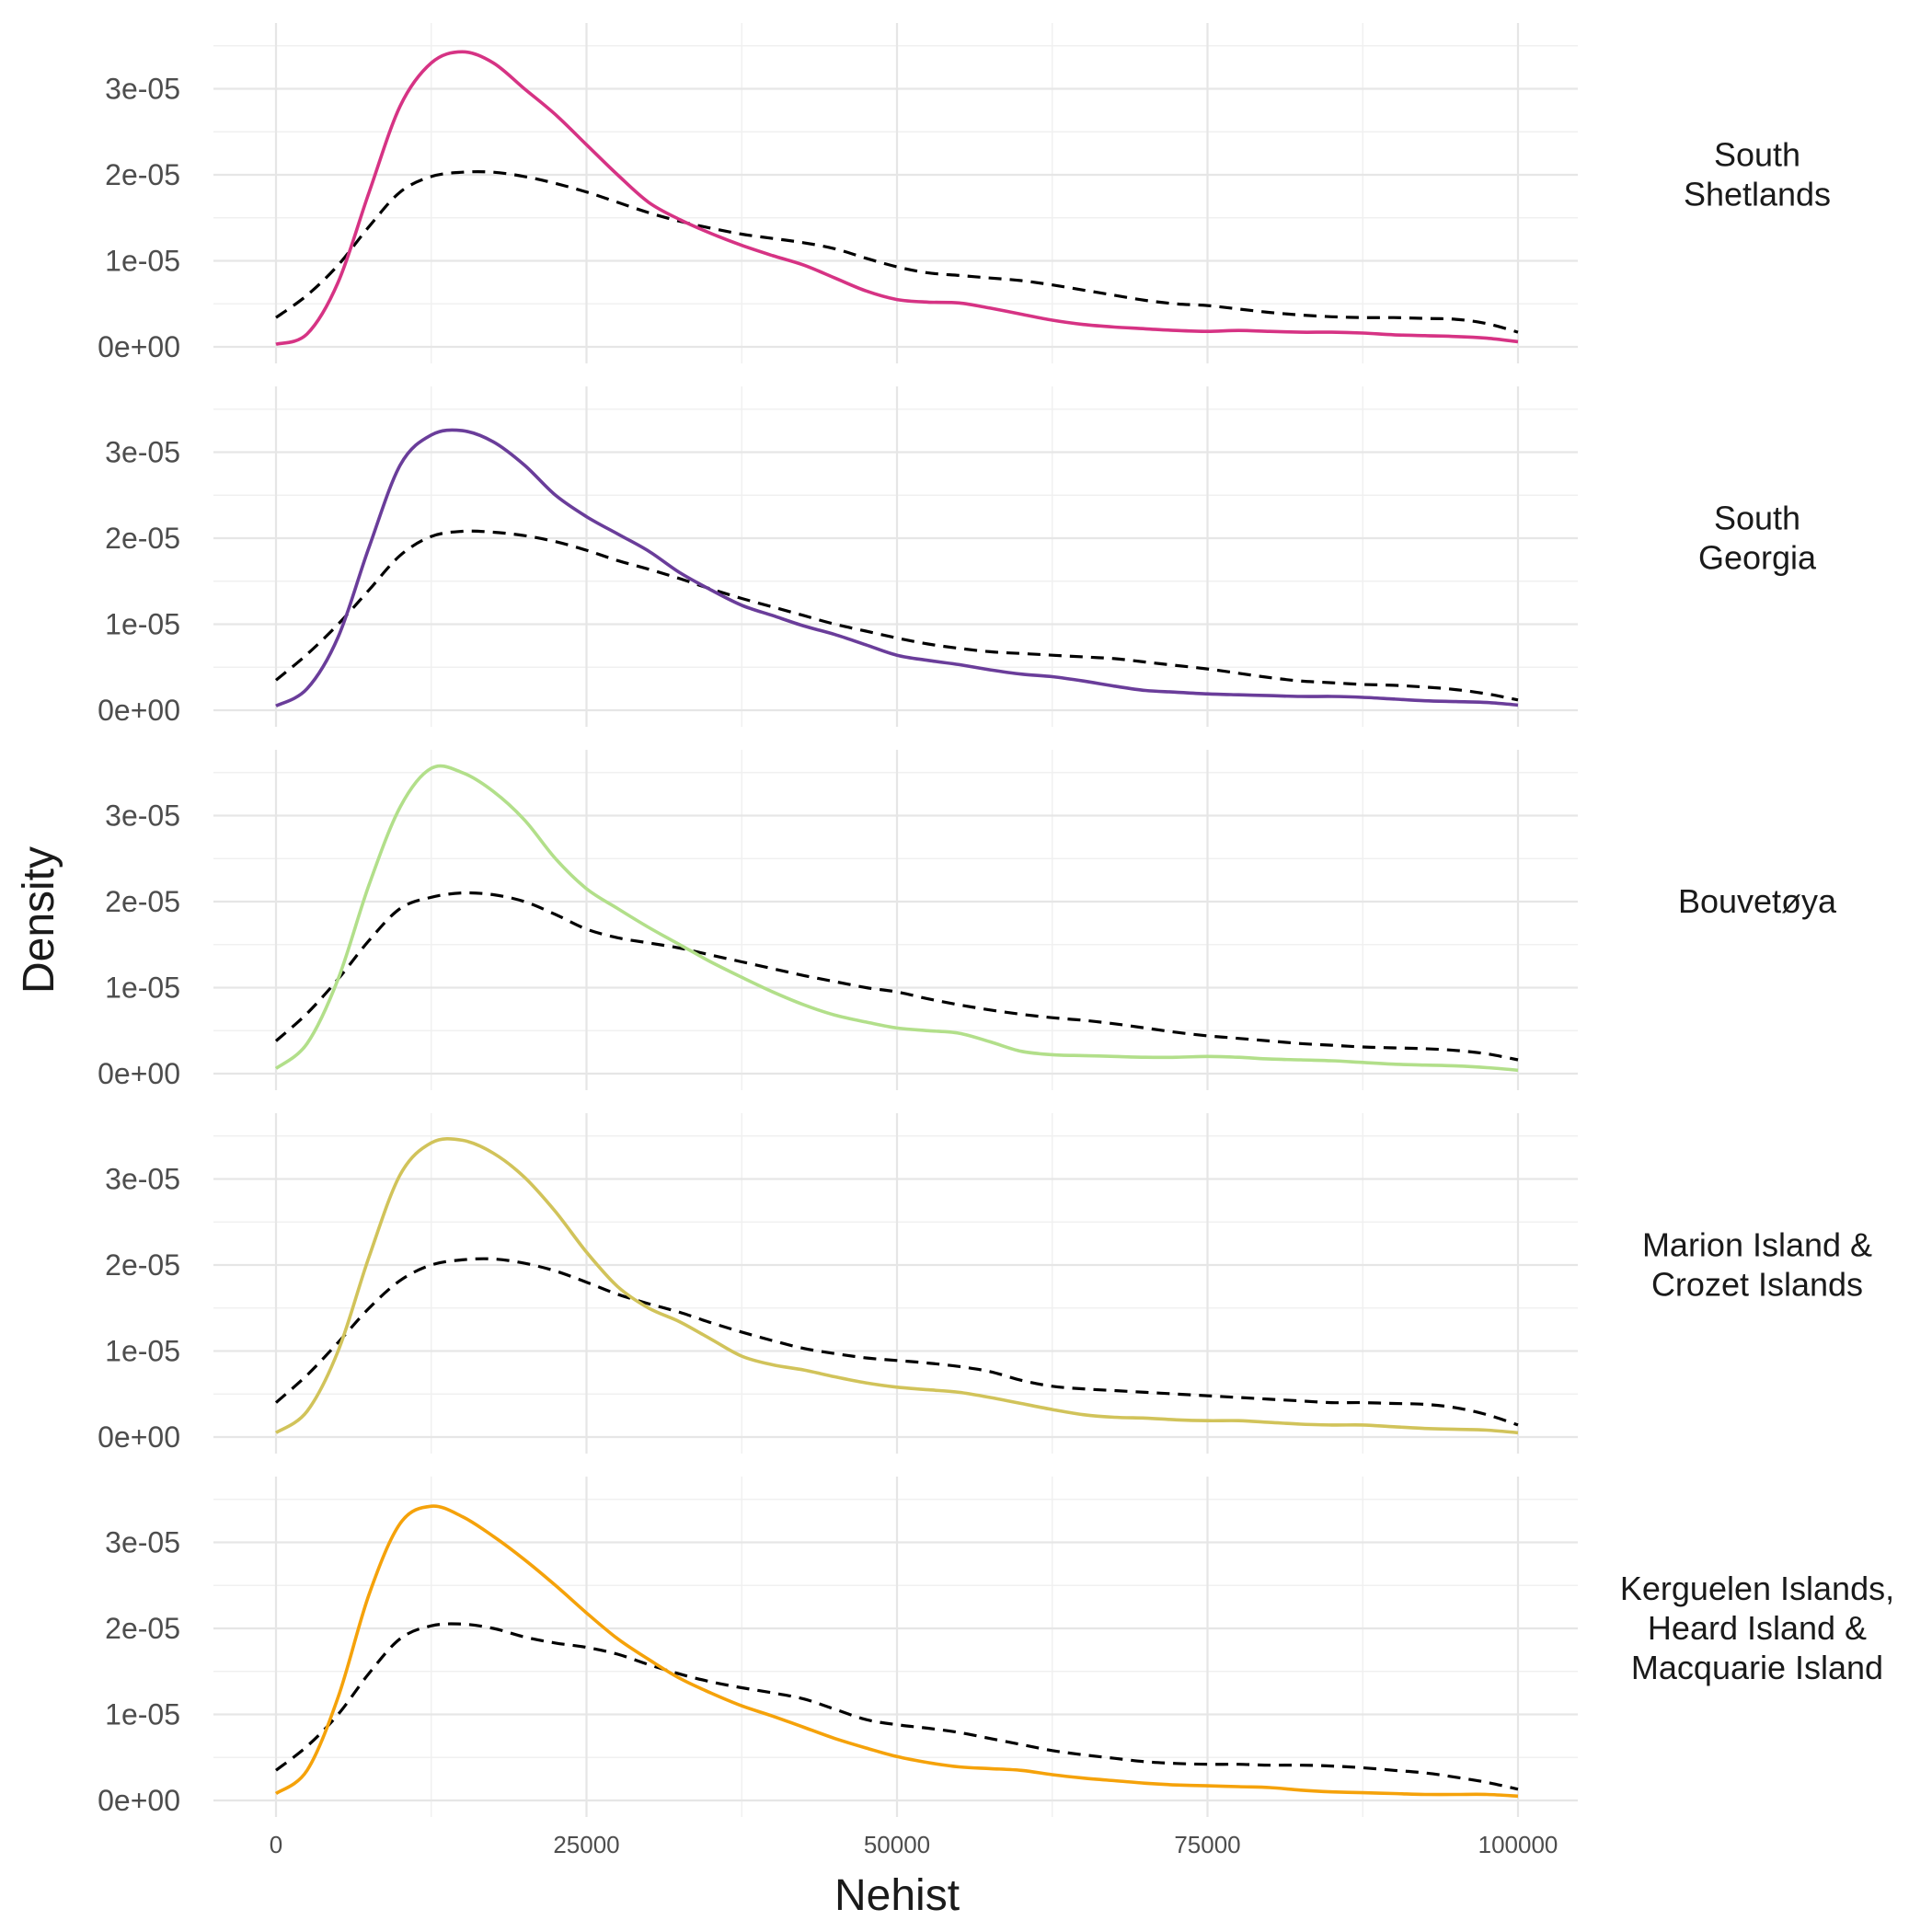 This screenshot has height=1932, width=1932. What do you see at coordinates (1207, 1844) in the screenshot?
I see `x-tick-label: 75000` at bounding box center [1207, 1844].